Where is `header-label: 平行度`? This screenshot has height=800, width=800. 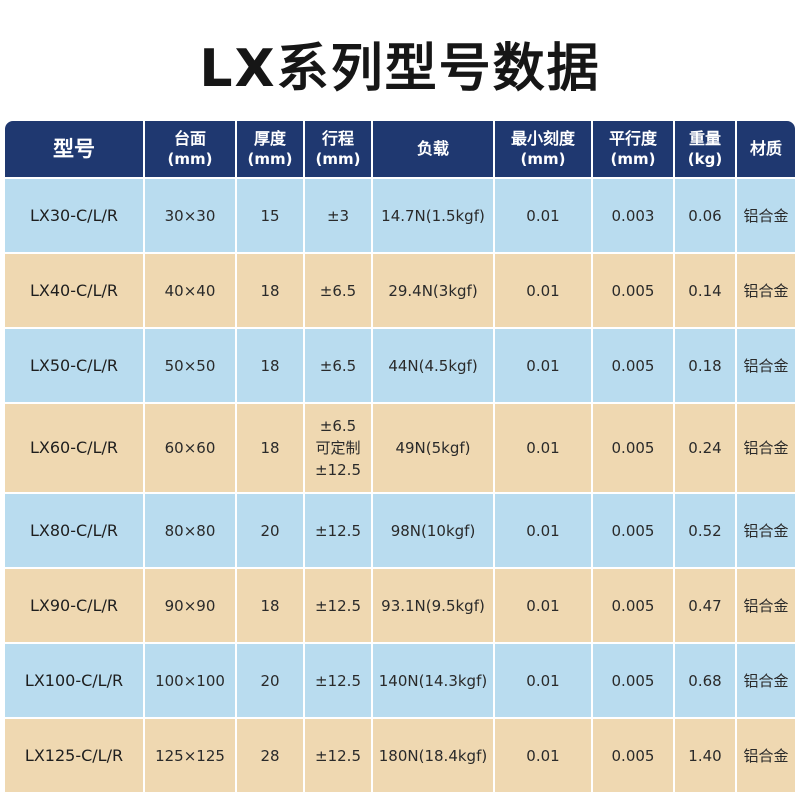 header-label: 平行度 is located at coordinates (632, 138).